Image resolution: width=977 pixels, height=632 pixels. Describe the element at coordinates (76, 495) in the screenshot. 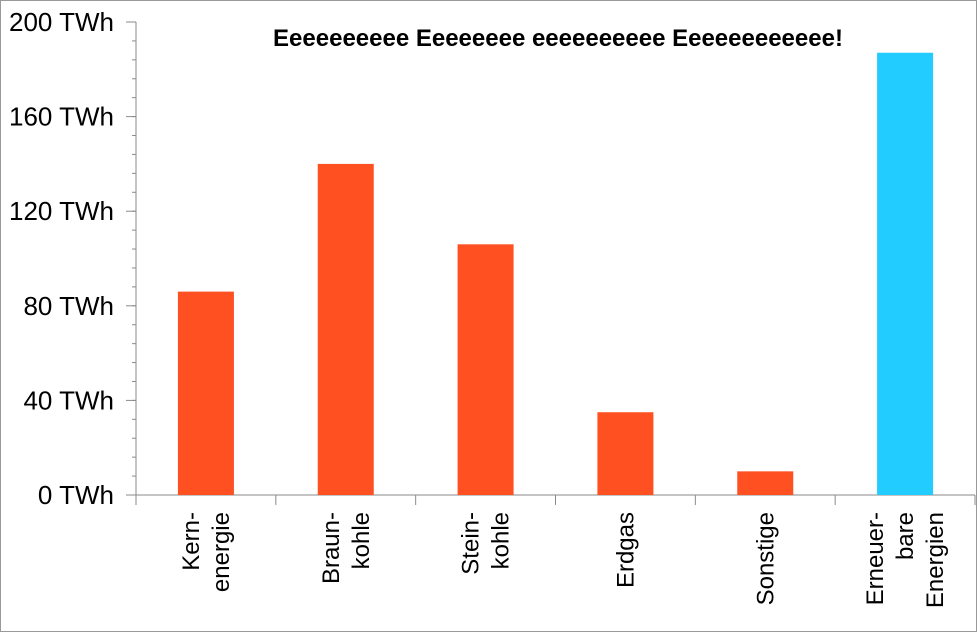

I see `y-tick-label: 0 TWh` at that location.